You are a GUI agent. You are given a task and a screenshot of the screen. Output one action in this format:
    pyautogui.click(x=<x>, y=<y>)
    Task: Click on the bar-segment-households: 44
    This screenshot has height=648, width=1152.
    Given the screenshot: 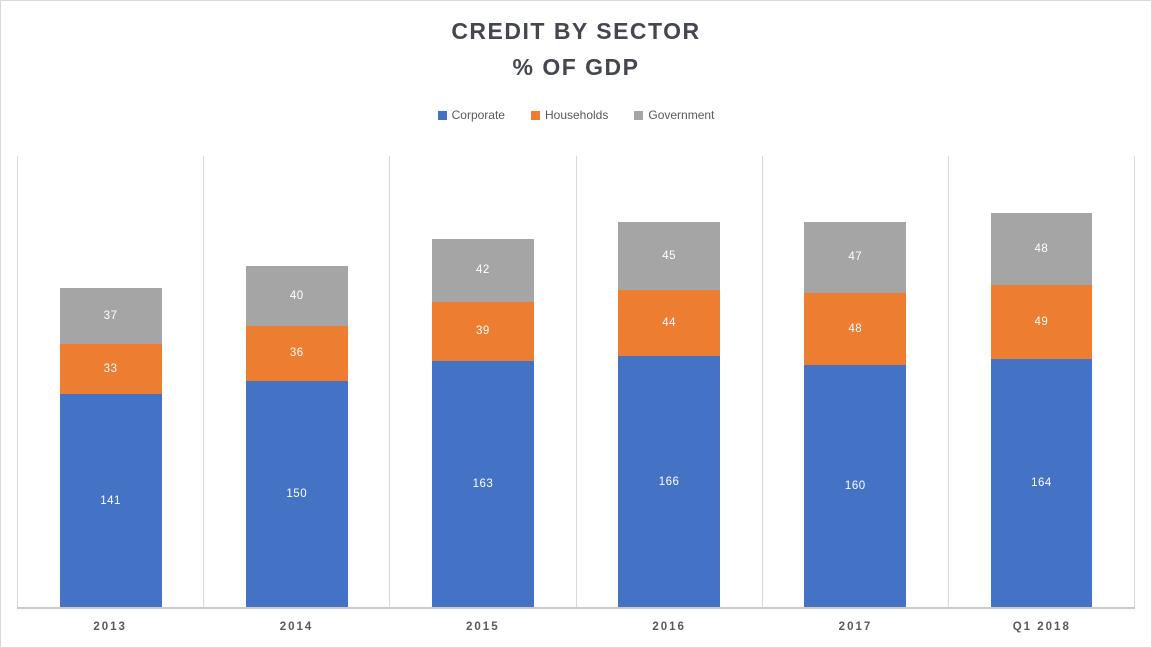 What is the action you would take?
    pyautogui.click(x=669, y=323)
    